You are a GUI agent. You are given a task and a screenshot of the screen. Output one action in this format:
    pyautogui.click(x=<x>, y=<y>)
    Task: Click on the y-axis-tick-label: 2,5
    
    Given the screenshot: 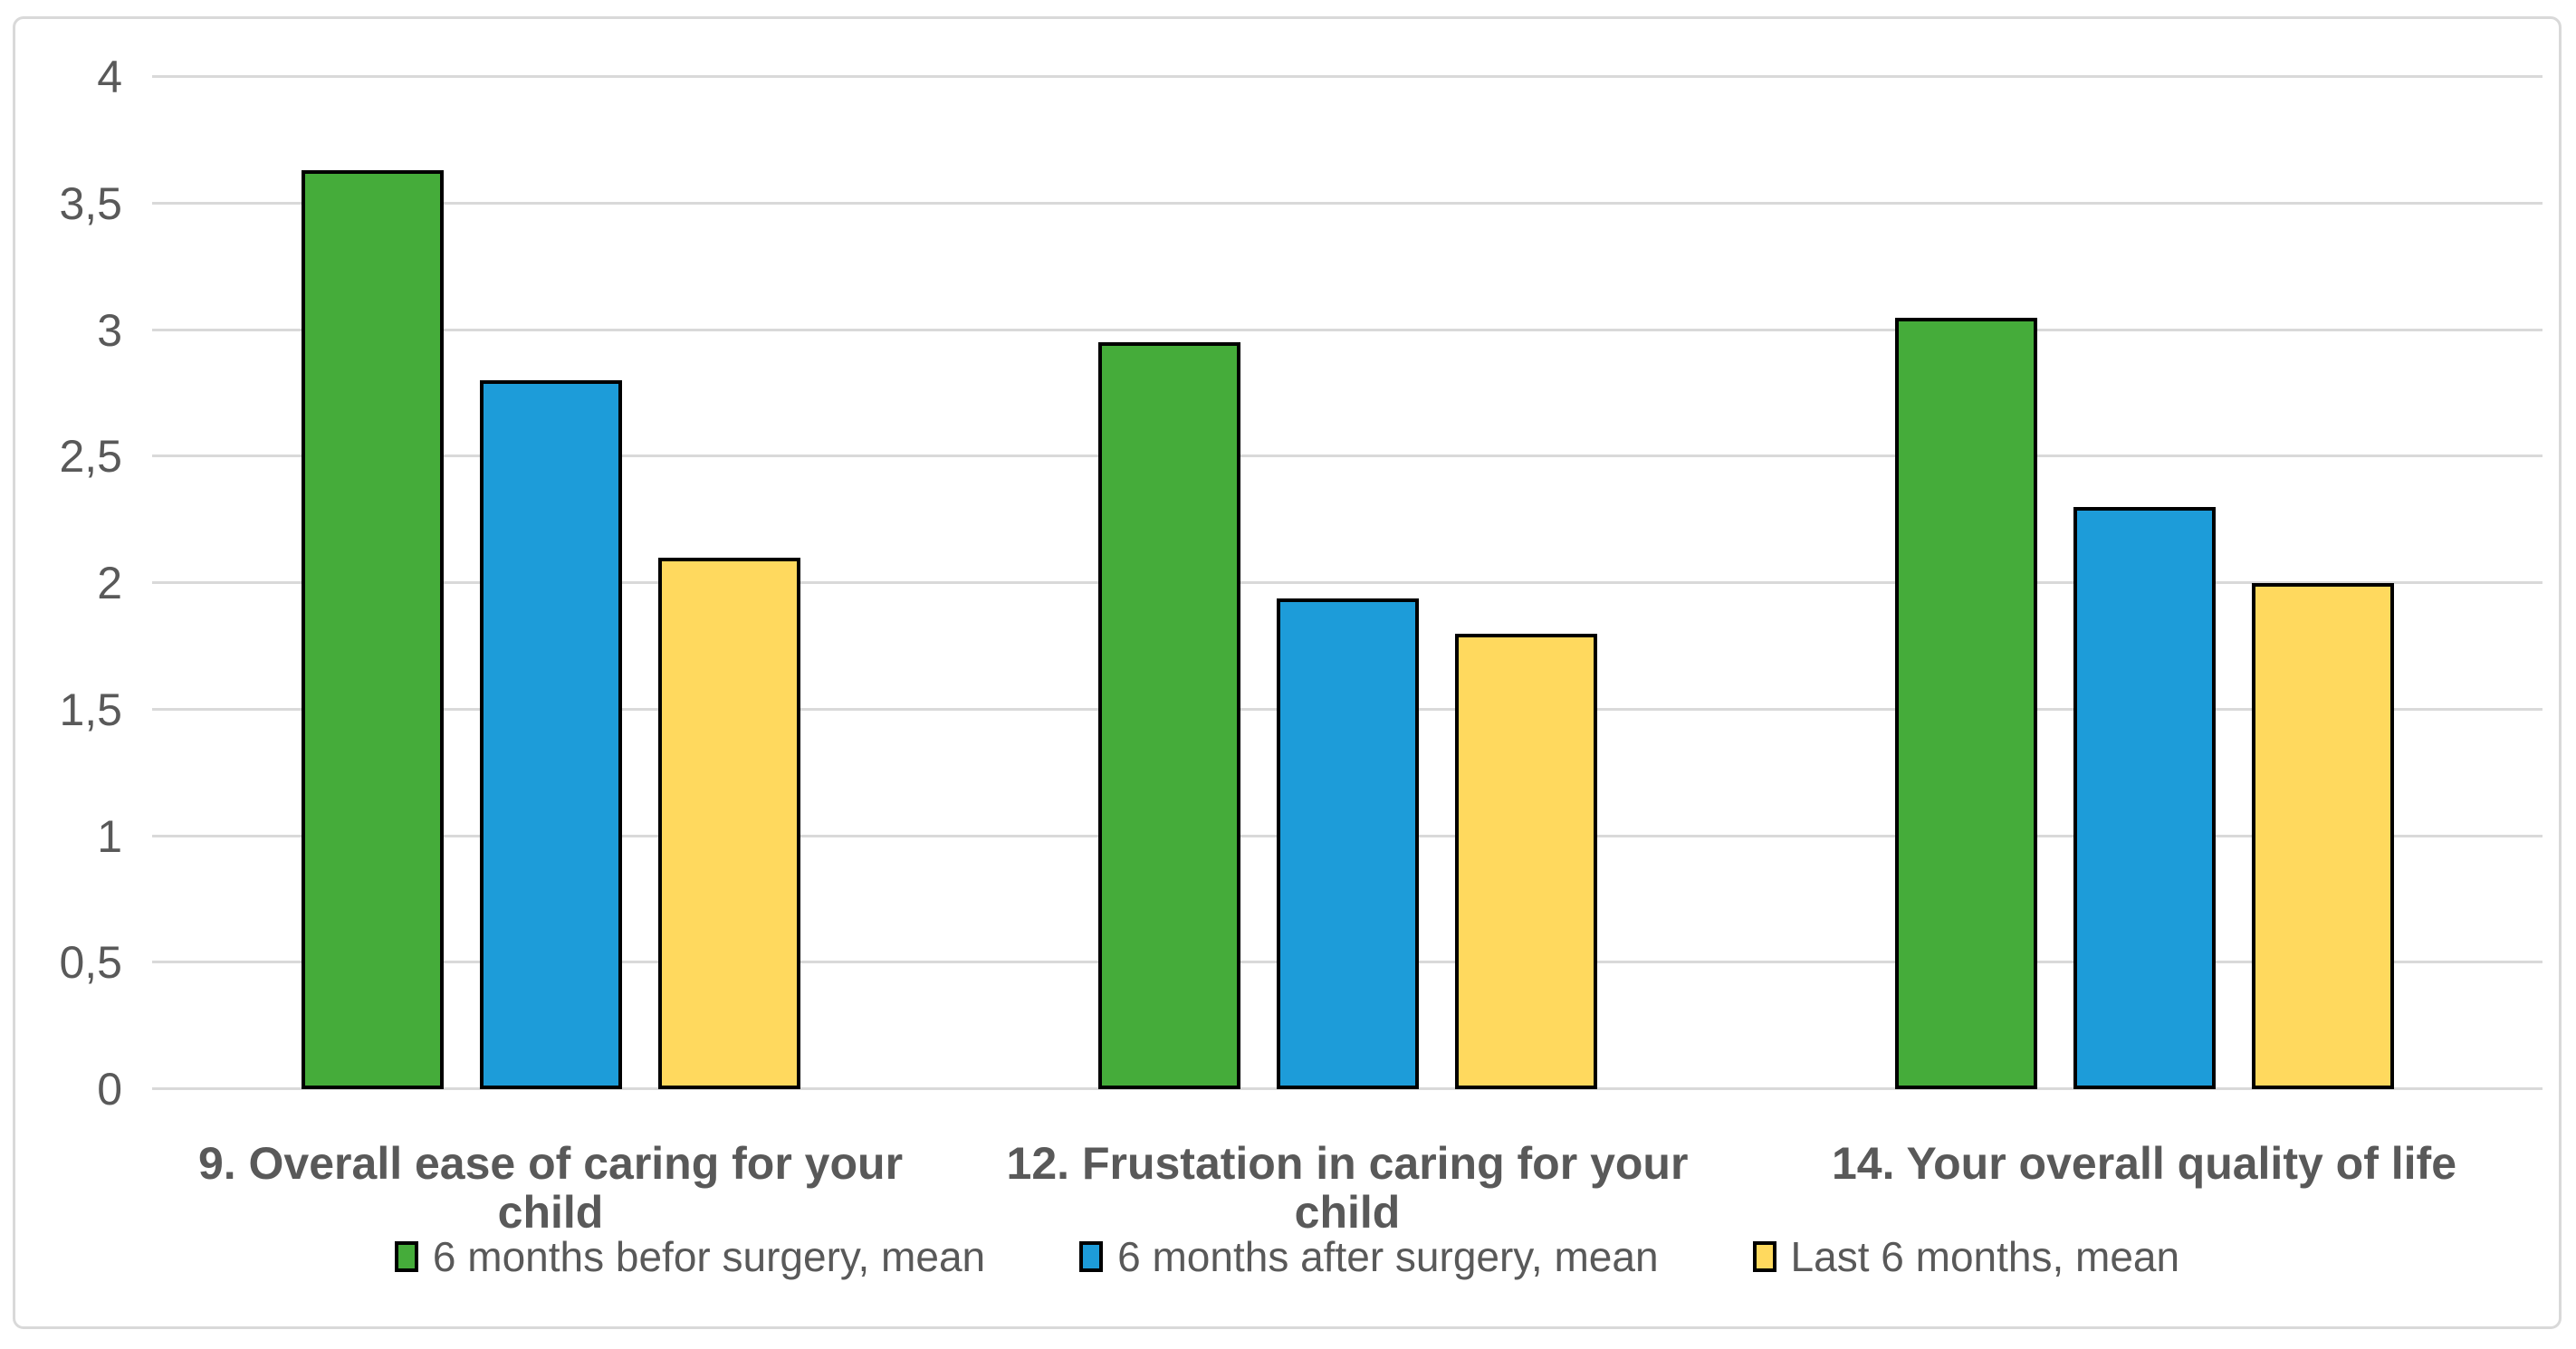 What is the action you would take?
    pyautogui.click(x=90, y=457)
    